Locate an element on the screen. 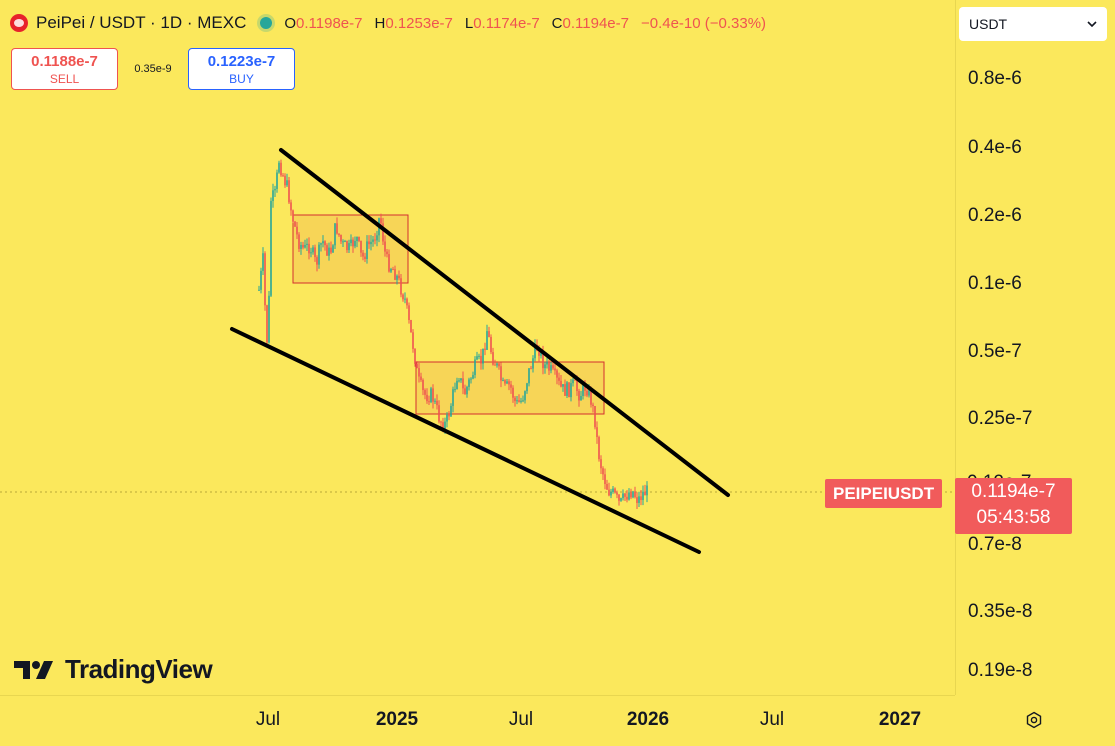 The height and width of the screenshot is (746, 1115). peipei-logo-icon is located at coordinates (19, 23).